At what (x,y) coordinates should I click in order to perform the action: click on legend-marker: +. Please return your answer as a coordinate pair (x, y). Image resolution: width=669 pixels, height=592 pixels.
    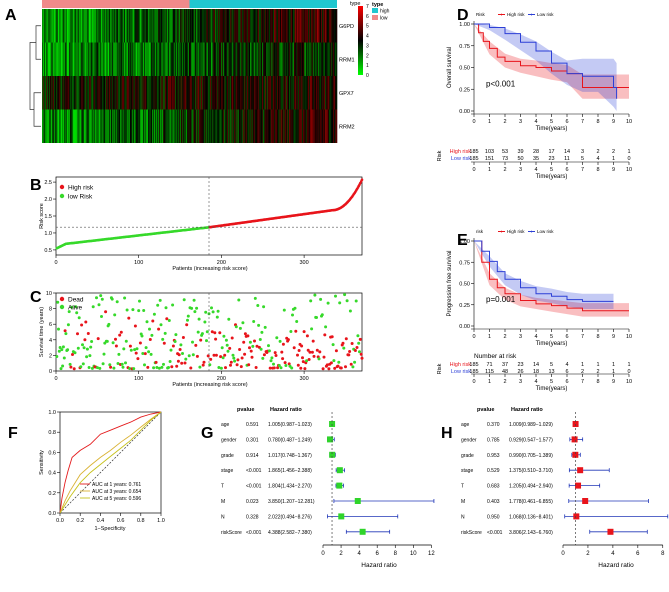
    Looking at the image, I should click on (501, 233).